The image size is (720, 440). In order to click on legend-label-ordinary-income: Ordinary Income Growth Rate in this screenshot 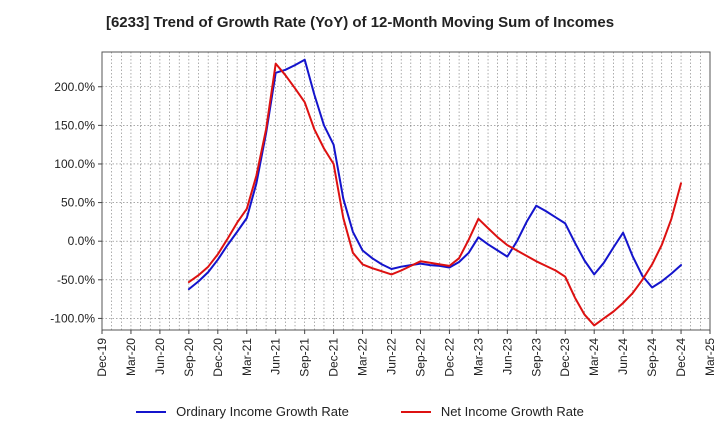, I will do `click(262, 411)`.